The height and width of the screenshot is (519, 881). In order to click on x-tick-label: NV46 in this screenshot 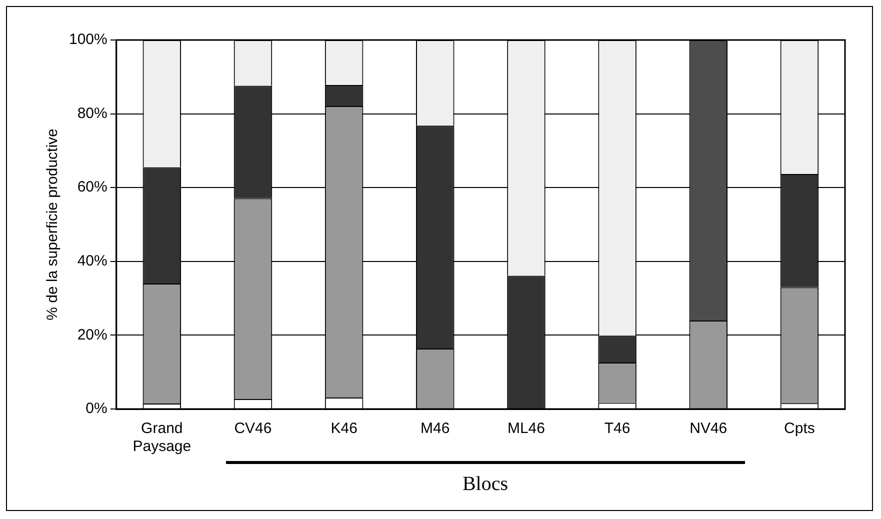, I will do `click(709, 429)`.